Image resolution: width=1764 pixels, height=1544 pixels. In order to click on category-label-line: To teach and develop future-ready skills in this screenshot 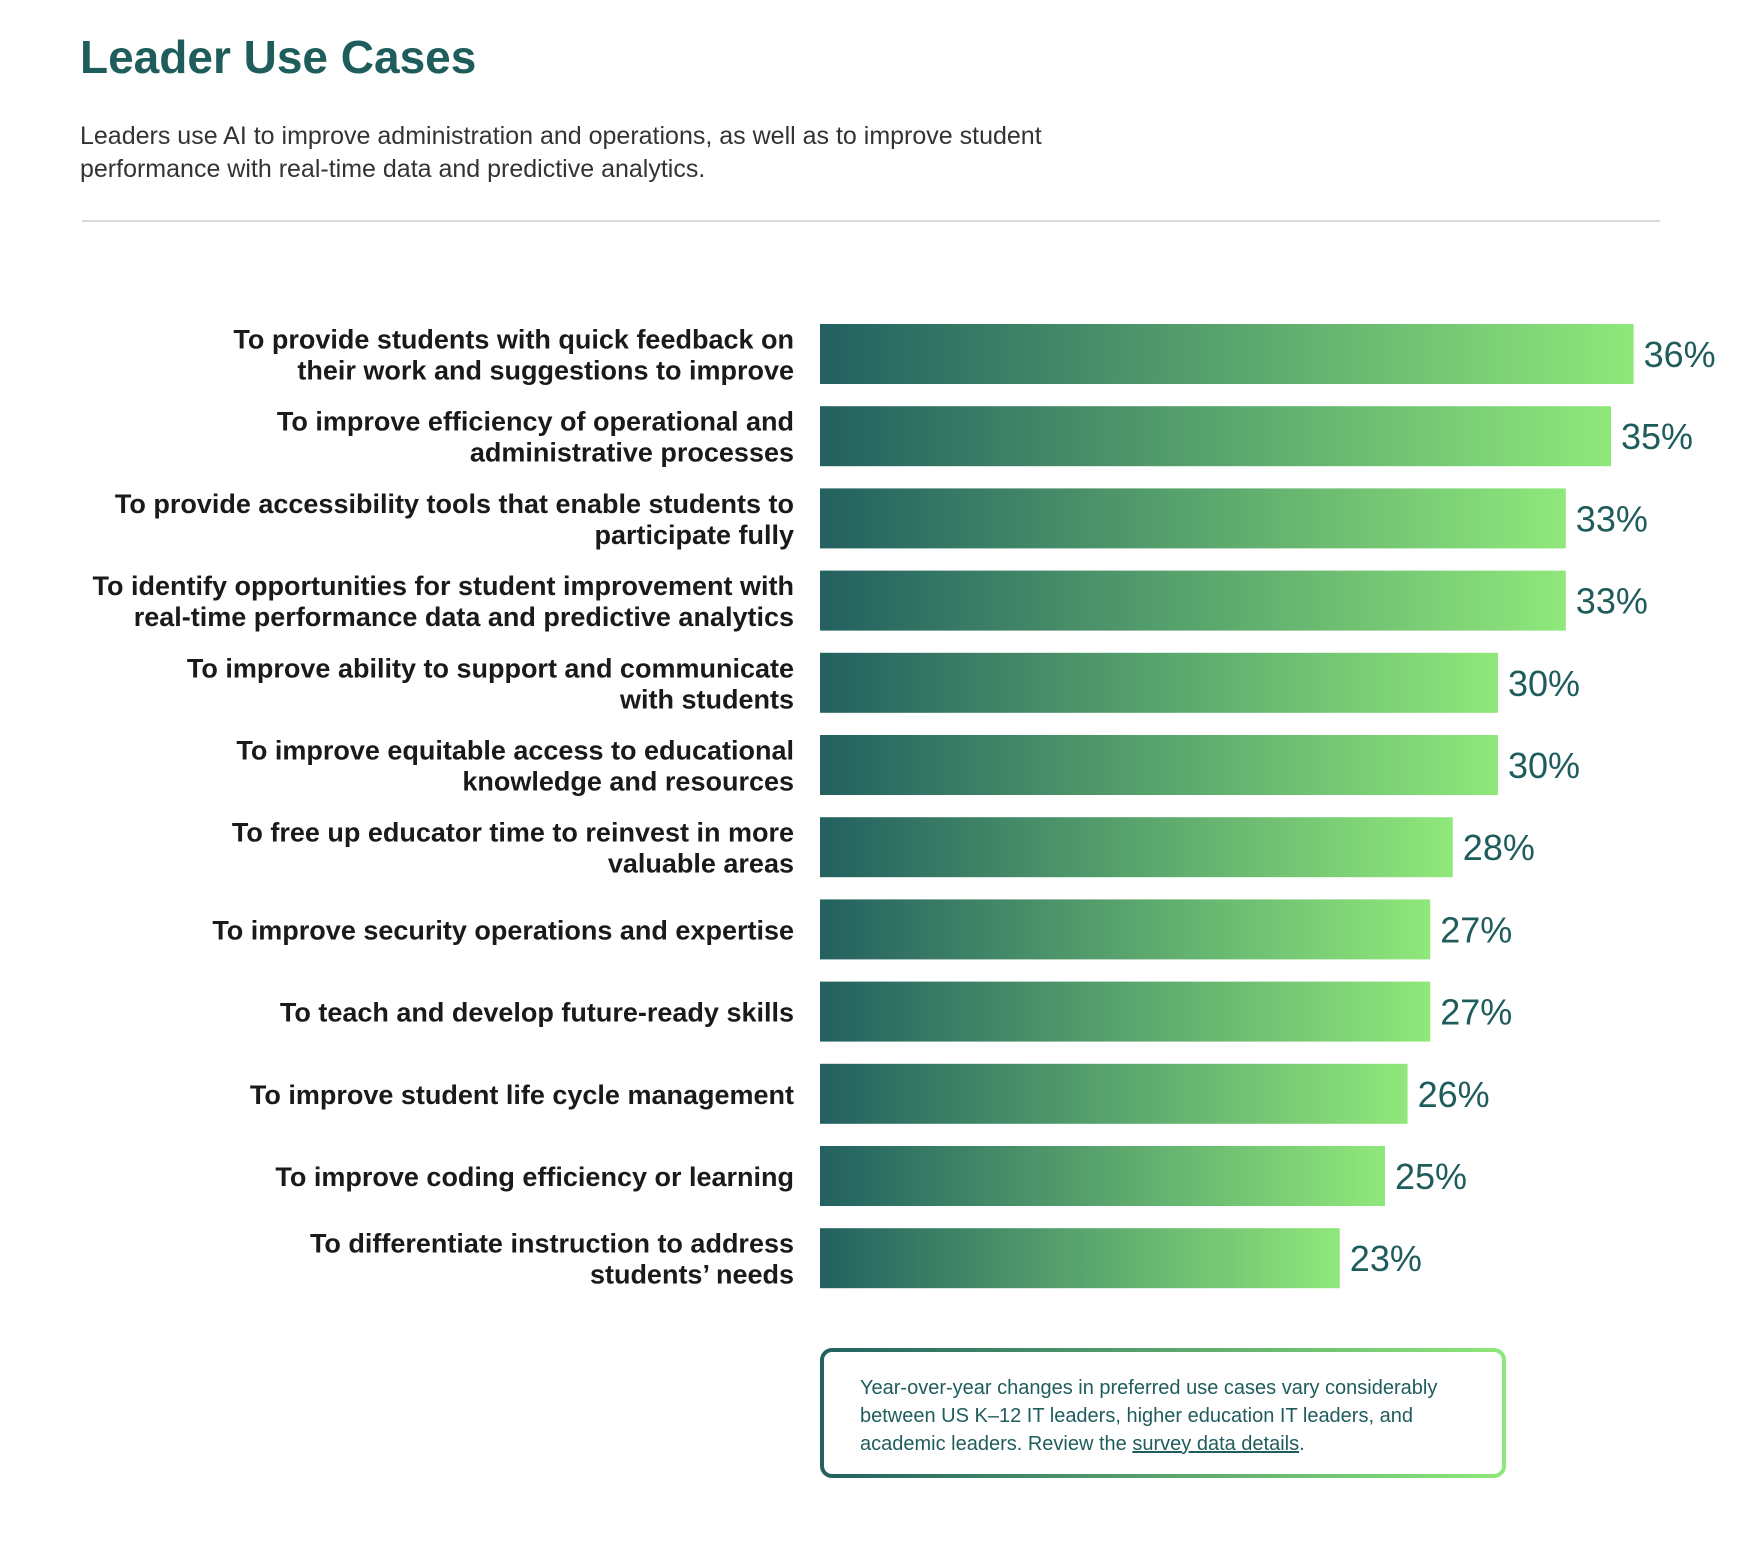, I will do `click(537, 1013)`.